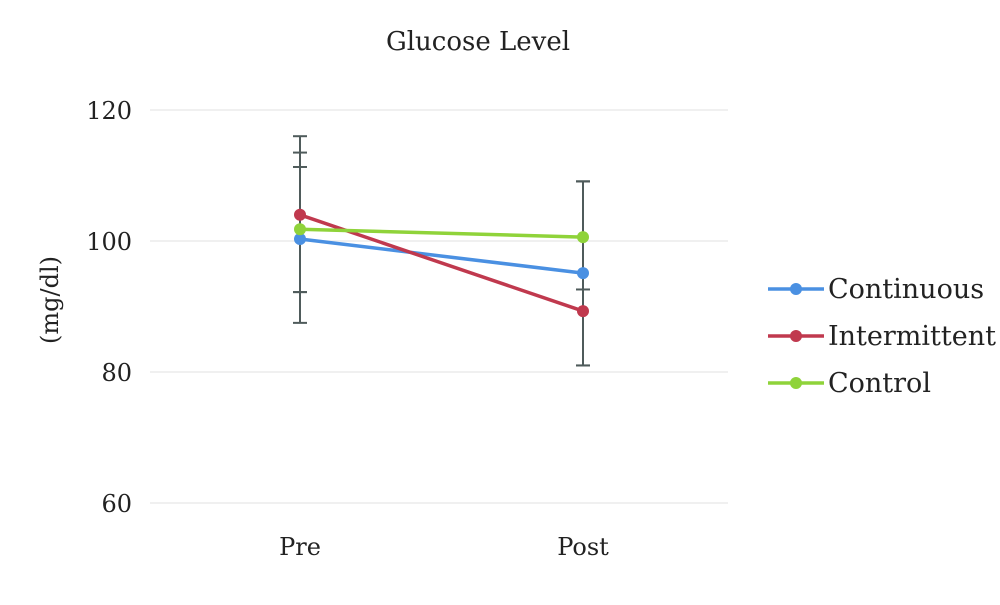 The image size is (1000, 605). Describe the element at coordinates (583, 547) in the screenshot. I see `x-tick-label: Post` at that location.